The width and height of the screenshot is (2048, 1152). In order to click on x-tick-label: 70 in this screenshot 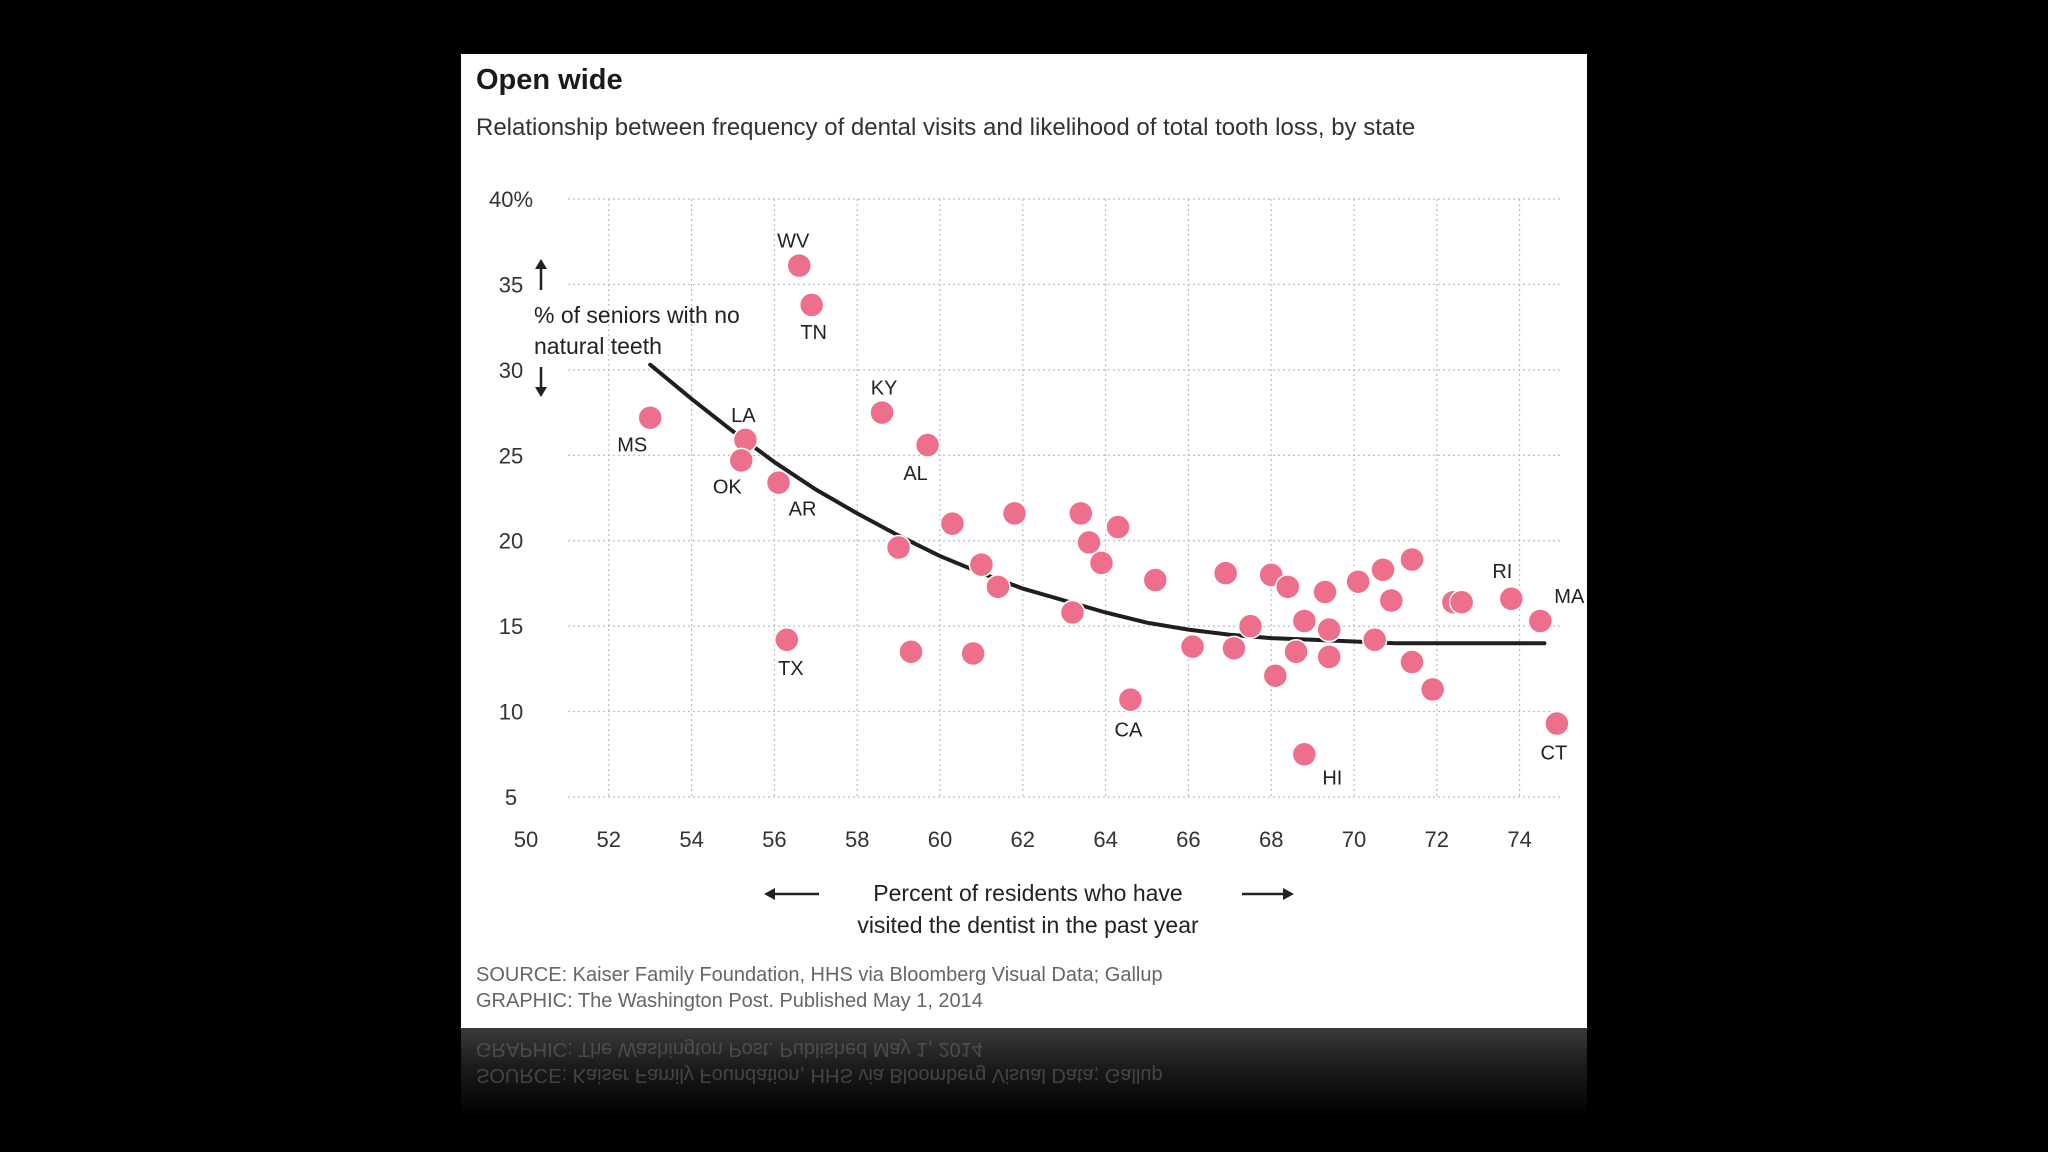, I will do `click(1354, 839)`.